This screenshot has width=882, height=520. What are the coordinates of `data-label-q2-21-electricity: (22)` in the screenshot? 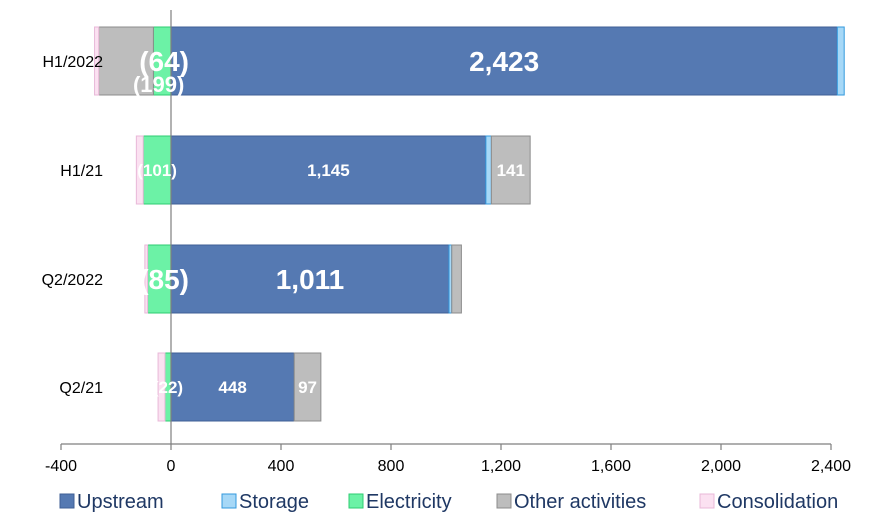 It's located at (168, 387).